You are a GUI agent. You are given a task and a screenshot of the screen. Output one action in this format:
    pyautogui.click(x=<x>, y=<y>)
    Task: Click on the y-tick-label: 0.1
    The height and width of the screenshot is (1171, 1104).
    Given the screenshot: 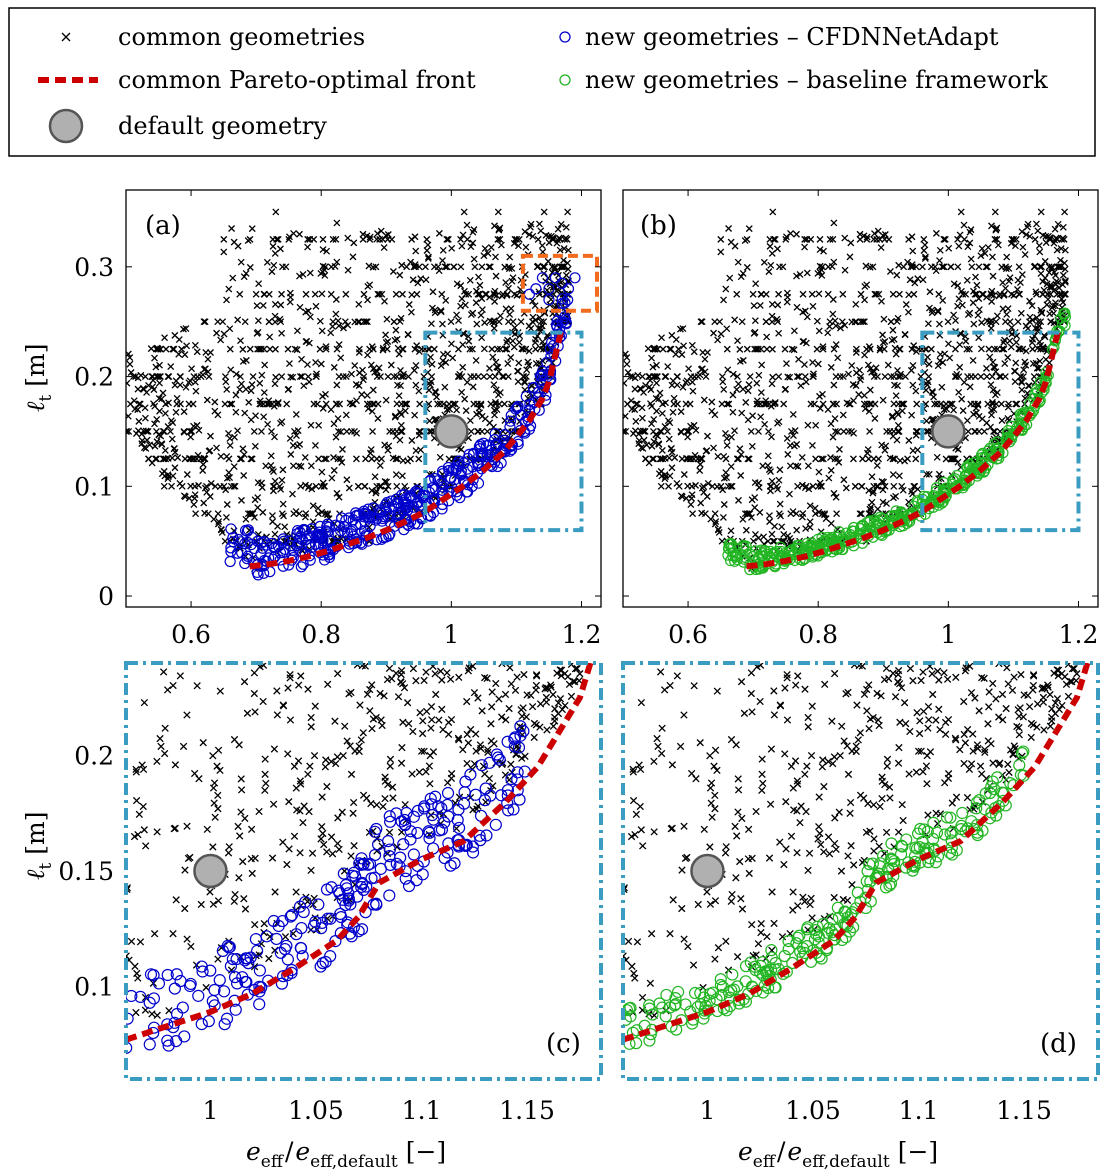 What is the action you would take?
    pyautogui.click(x=94, y=486)
    